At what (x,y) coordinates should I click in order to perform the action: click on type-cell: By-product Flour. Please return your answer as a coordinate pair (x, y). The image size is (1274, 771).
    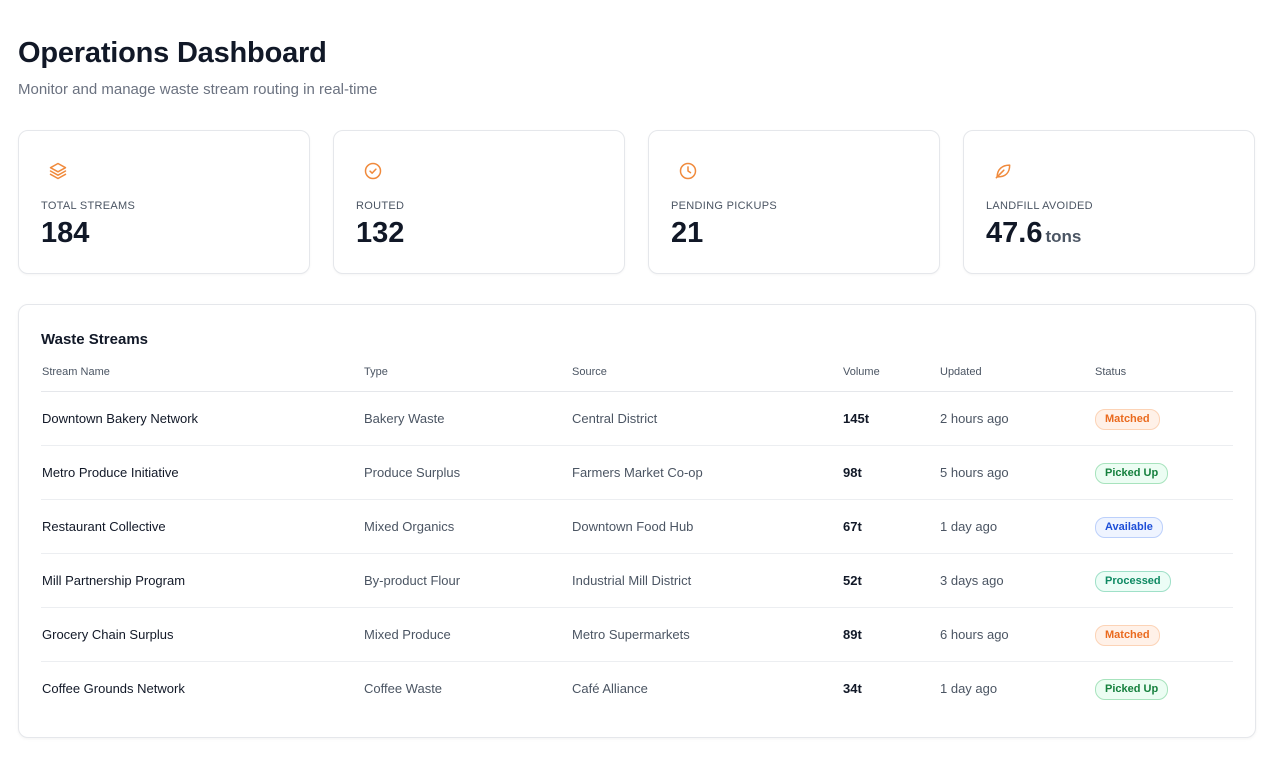
    Looking at the image, I should click on (412, 580).